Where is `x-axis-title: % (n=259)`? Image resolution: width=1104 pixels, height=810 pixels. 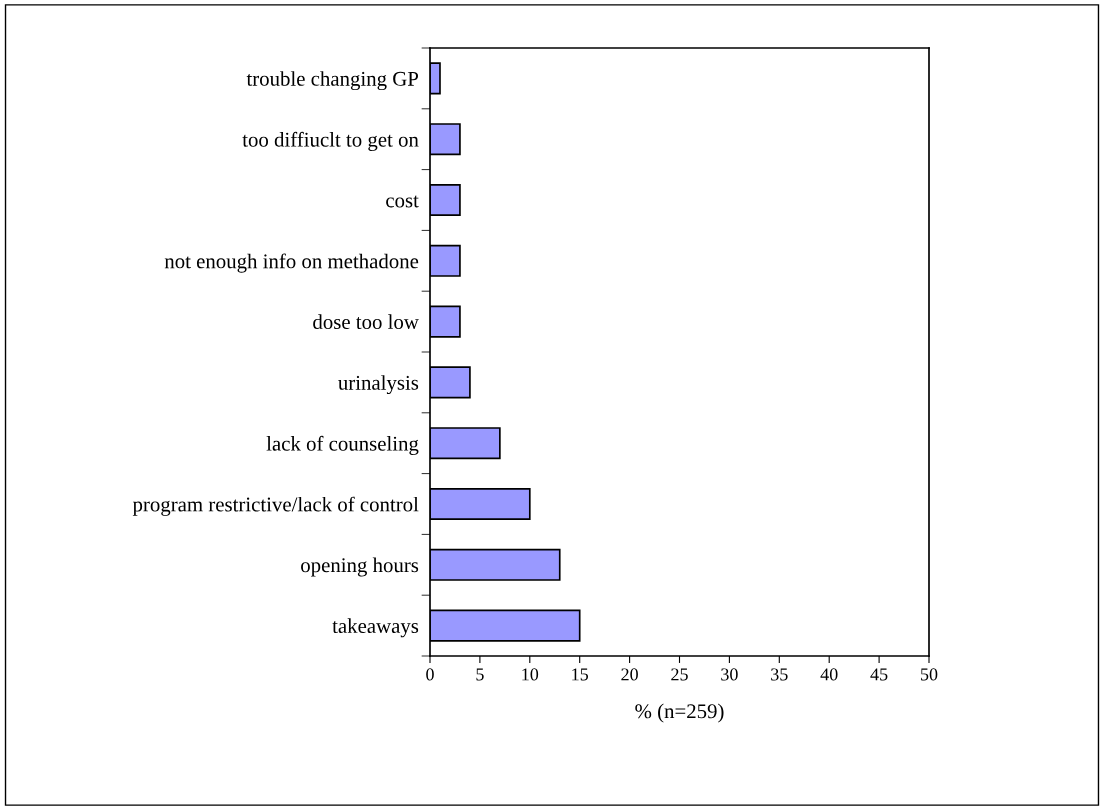 x-axis-title: % (n=259) is located at coordinates (679, 713).